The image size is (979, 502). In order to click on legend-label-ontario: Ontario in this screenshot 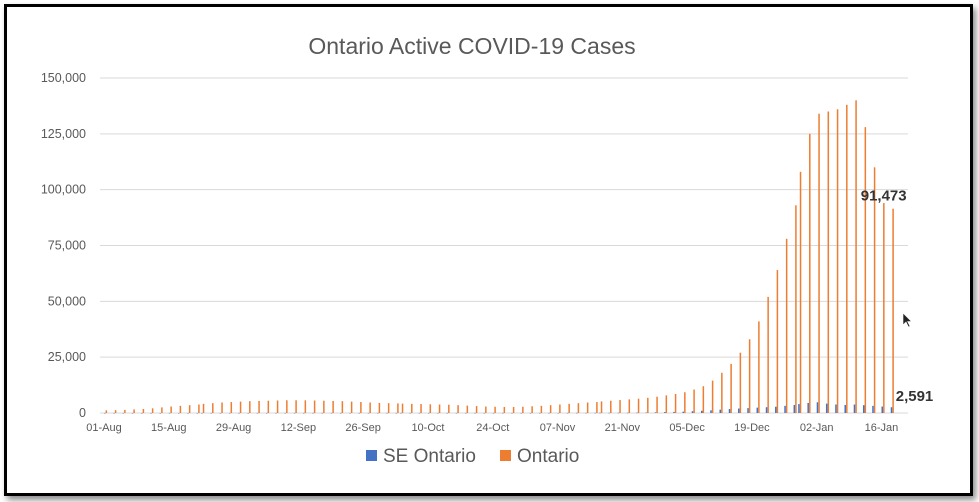, I will do `click(548, 456)`.